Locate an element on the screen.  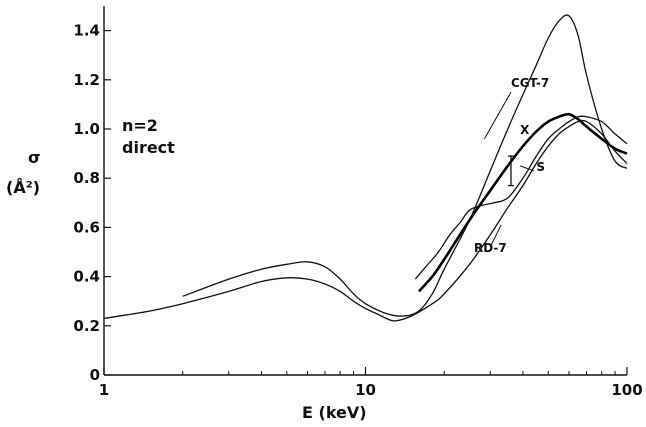
series-label-rd-7: RD-7 is located at coordinates (490, 248).